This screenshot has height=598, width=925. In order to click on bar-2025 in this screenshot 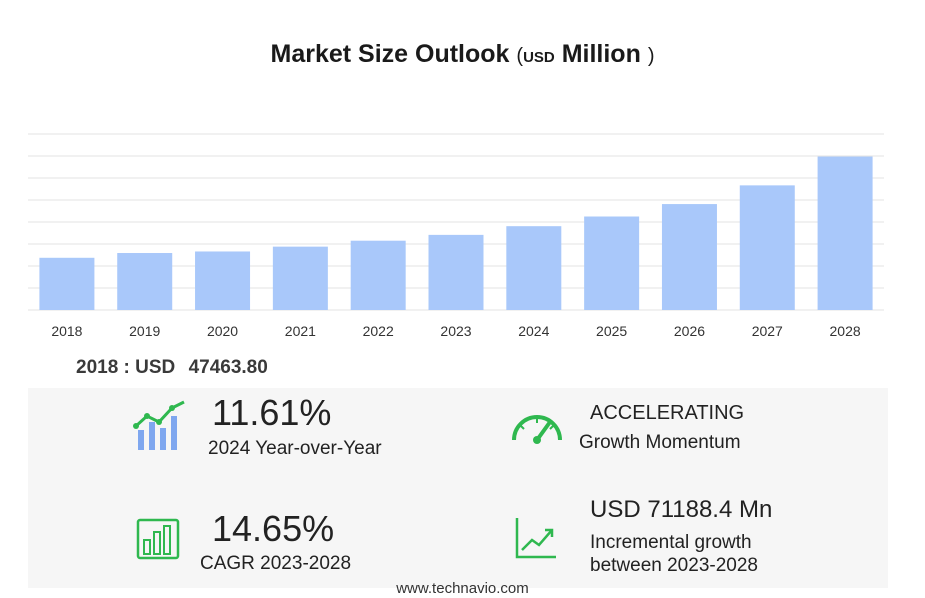, I will do `click(612, 263)`.